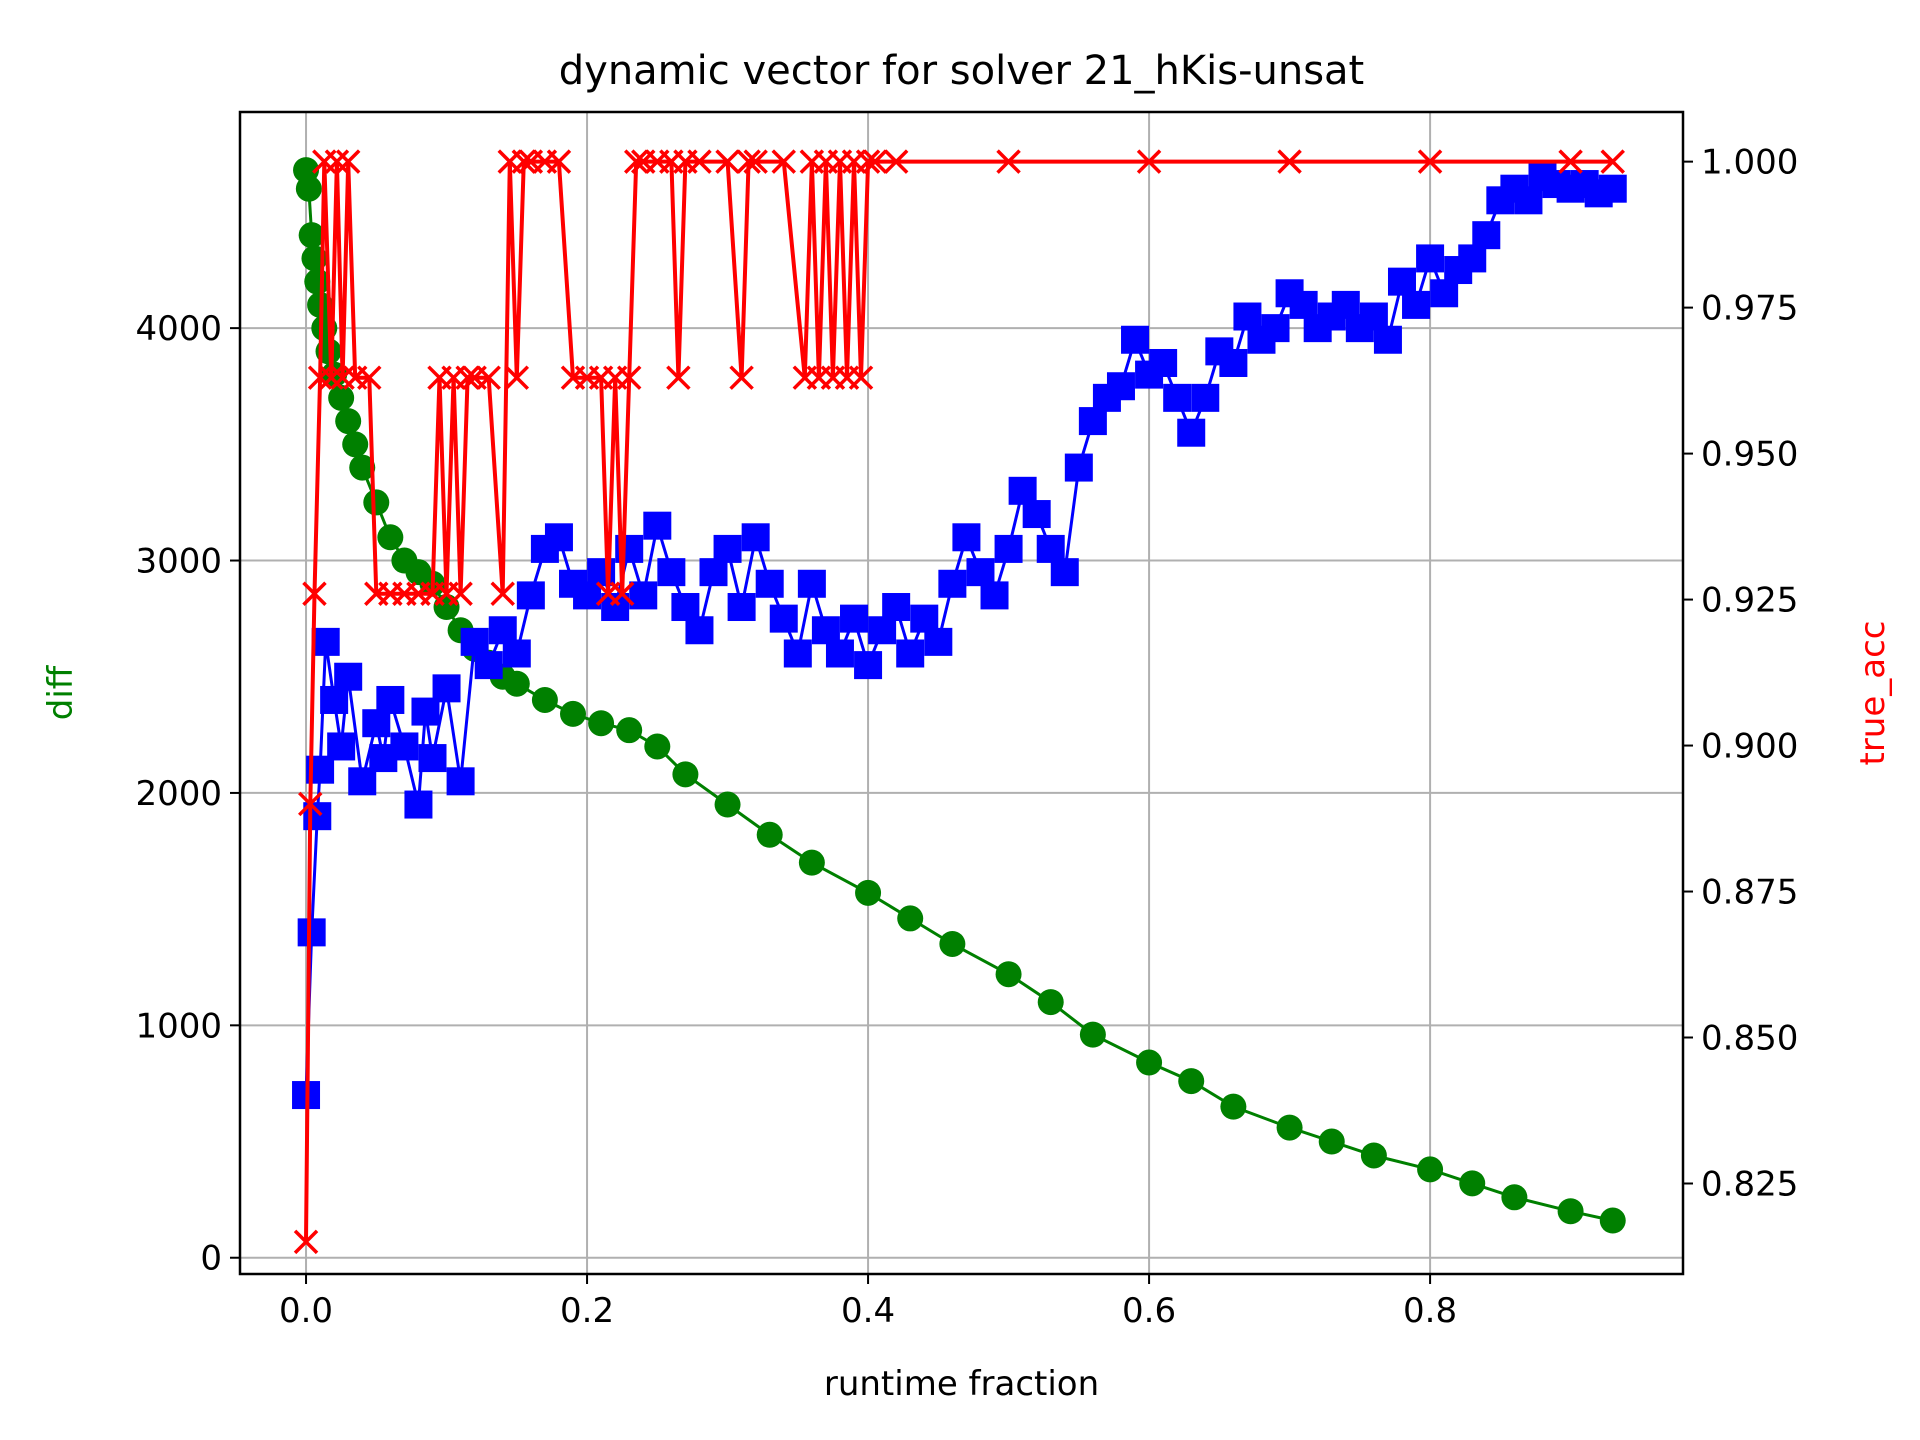 The width and height of the screenshot is (1920, 1440). What do you see at coordinates (1430, 1311) in the screenshot?
I see `x-tick-label: 0.8` at bounding box center [1430, 1311].